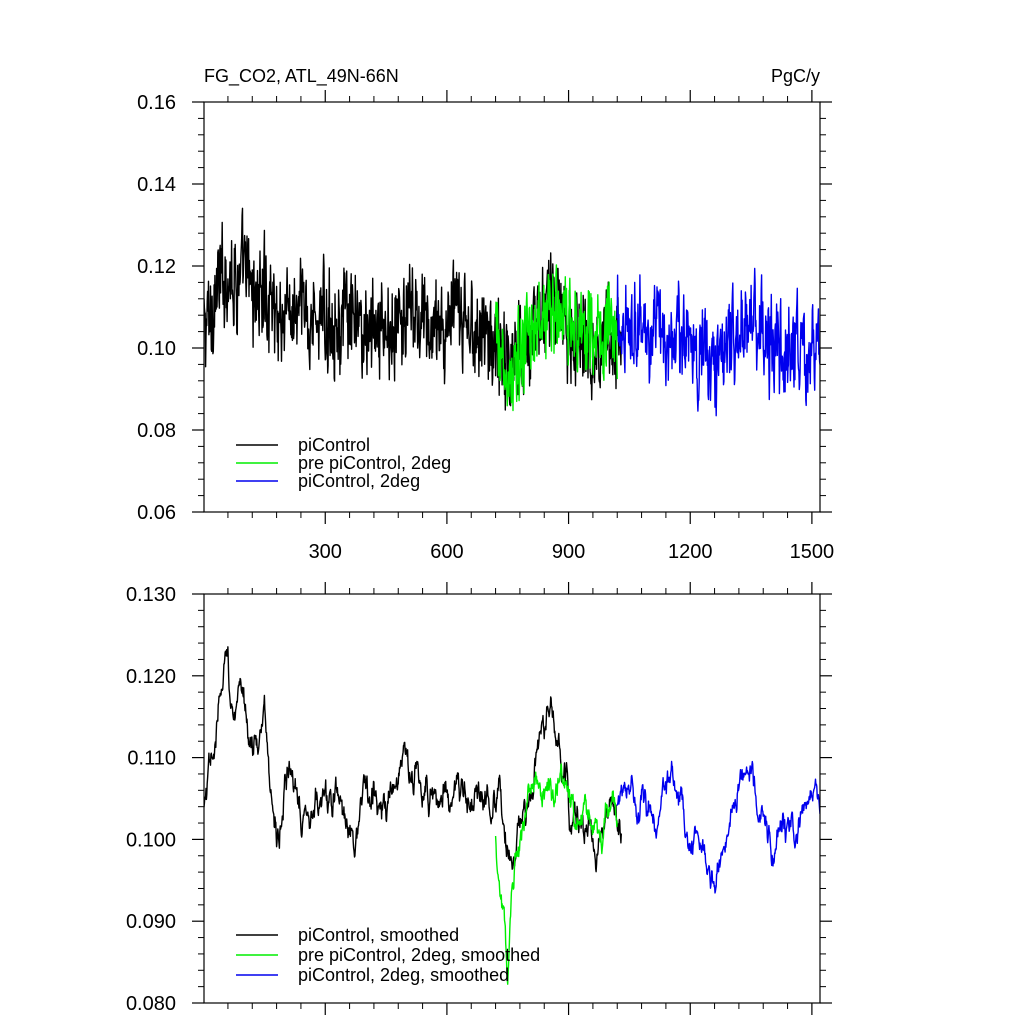 The height and width of the screenshot is (1024, 1024). I want to click on chart-units: PgC/y, so click(795, 76).